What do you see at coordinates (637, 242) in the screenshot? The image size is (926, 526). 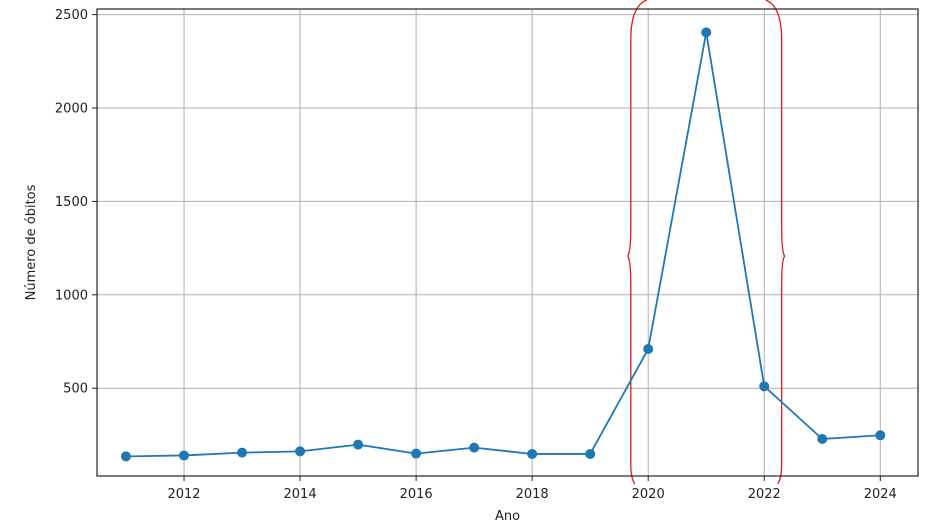 I see `left-curly-brace` at bounding box center [637, 242].